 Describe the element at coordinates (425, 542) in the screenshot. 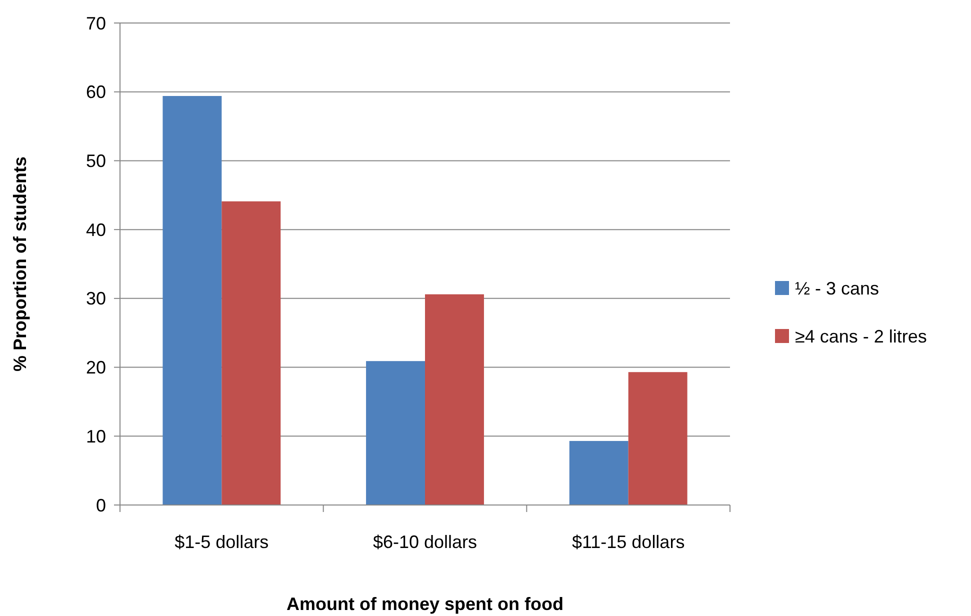

I see `x-tick-label: $6-10 dollars` at that location.